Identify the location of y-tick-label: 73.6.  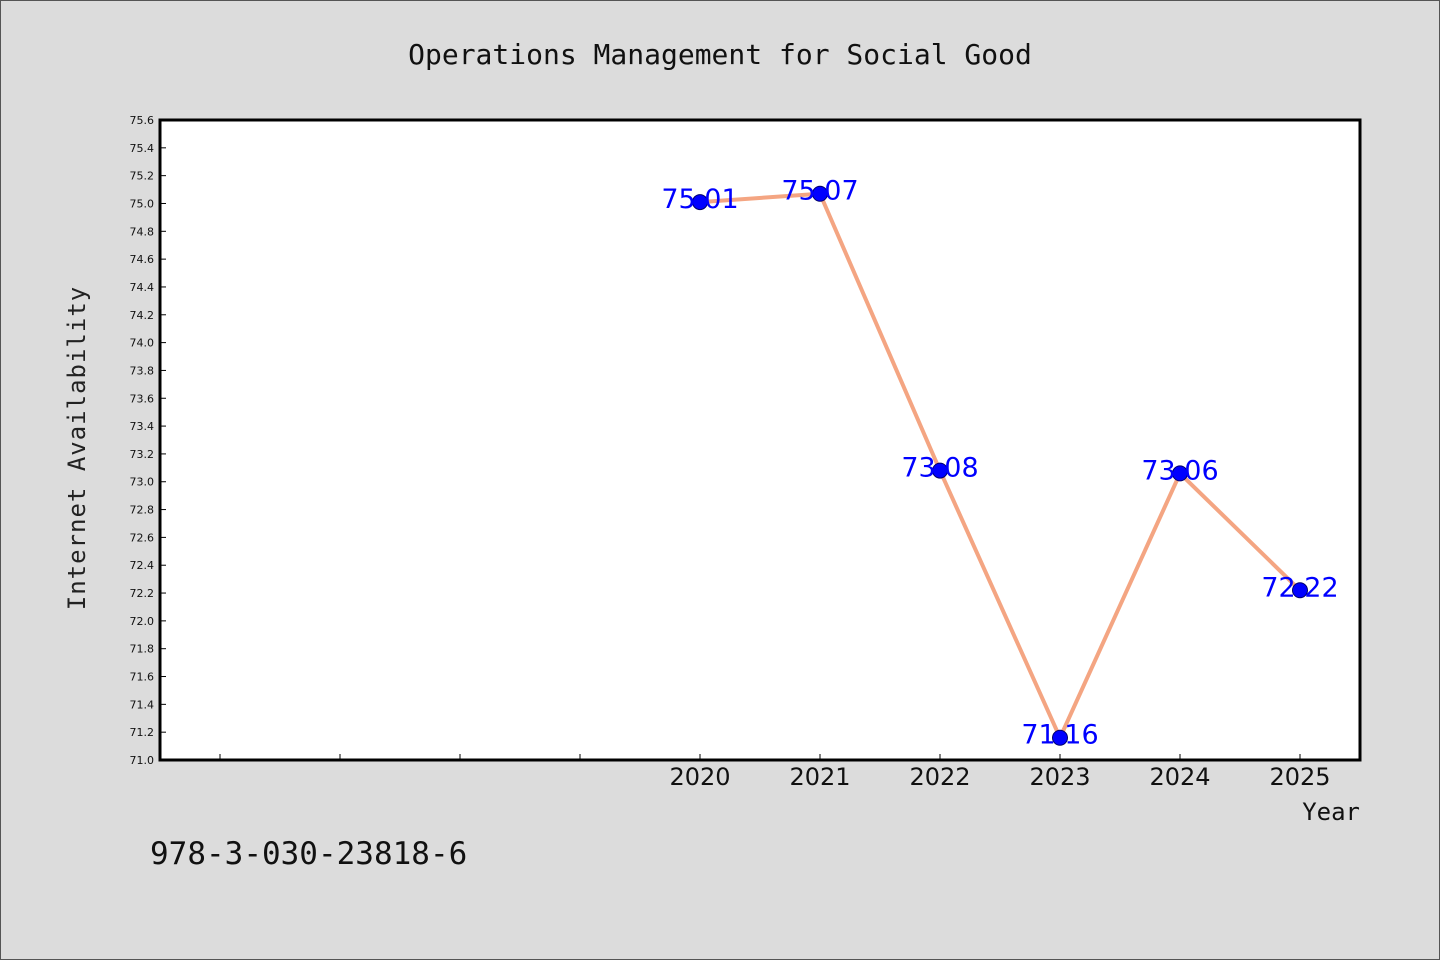
(142, 398).